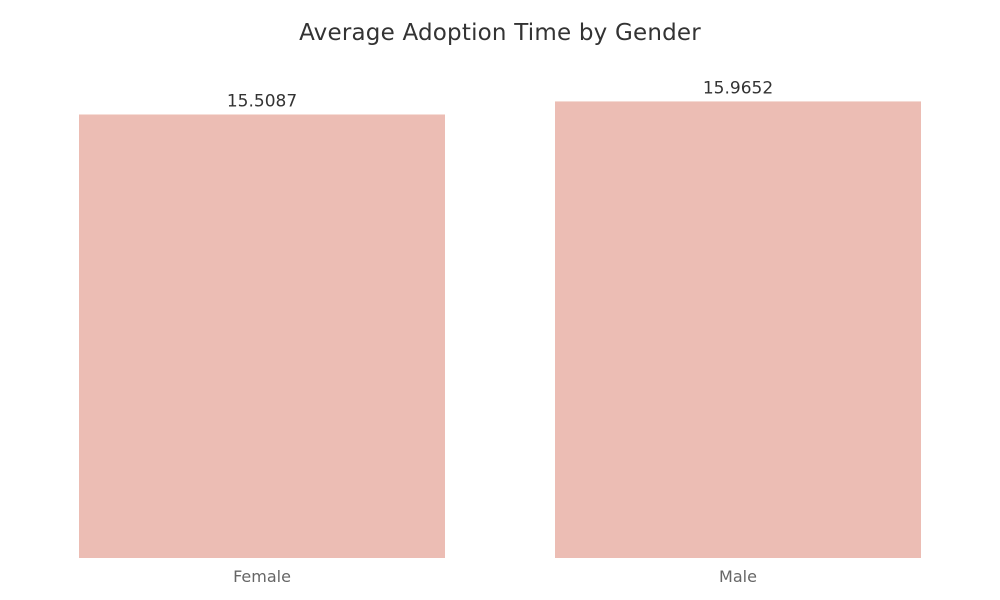 The image size is (1000, 600). I want to click on chart-title: Average Adoption Time by Gender, so click(500, 33).